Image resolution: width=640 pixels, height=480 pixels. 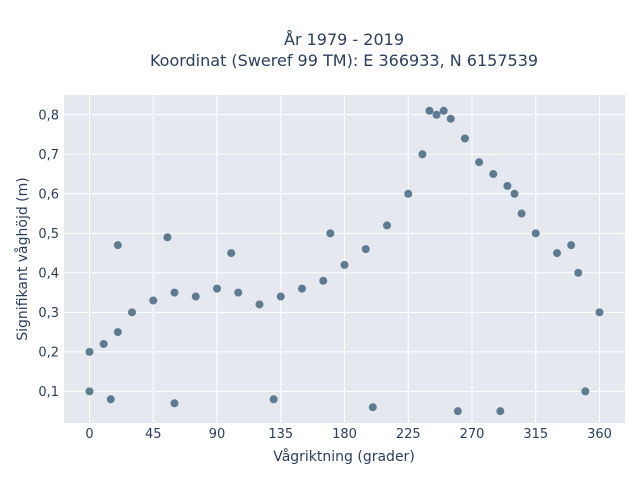 I want to click on y-tick-label: 0,3, so click(x=48, y=313).